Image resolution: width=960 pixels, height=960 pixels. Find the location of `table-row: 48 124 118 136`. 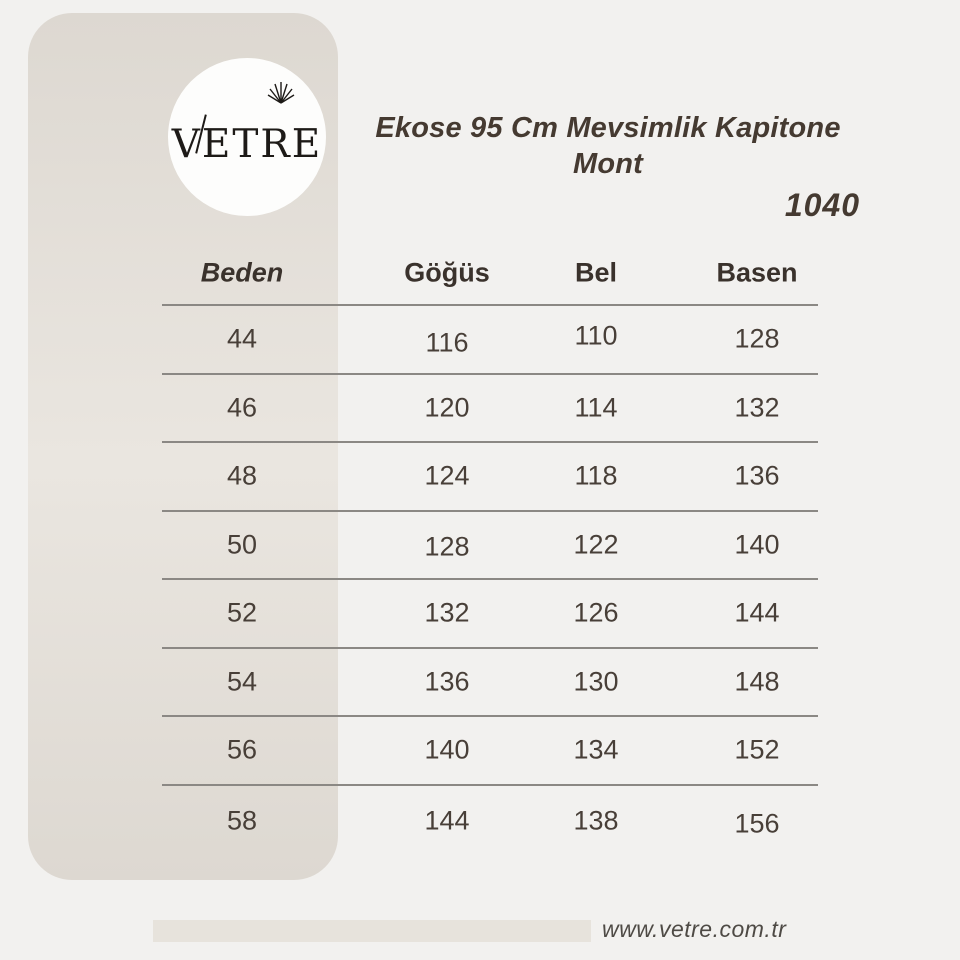

table-row: 48 124 118 136 is located at coordinates (490, 477).